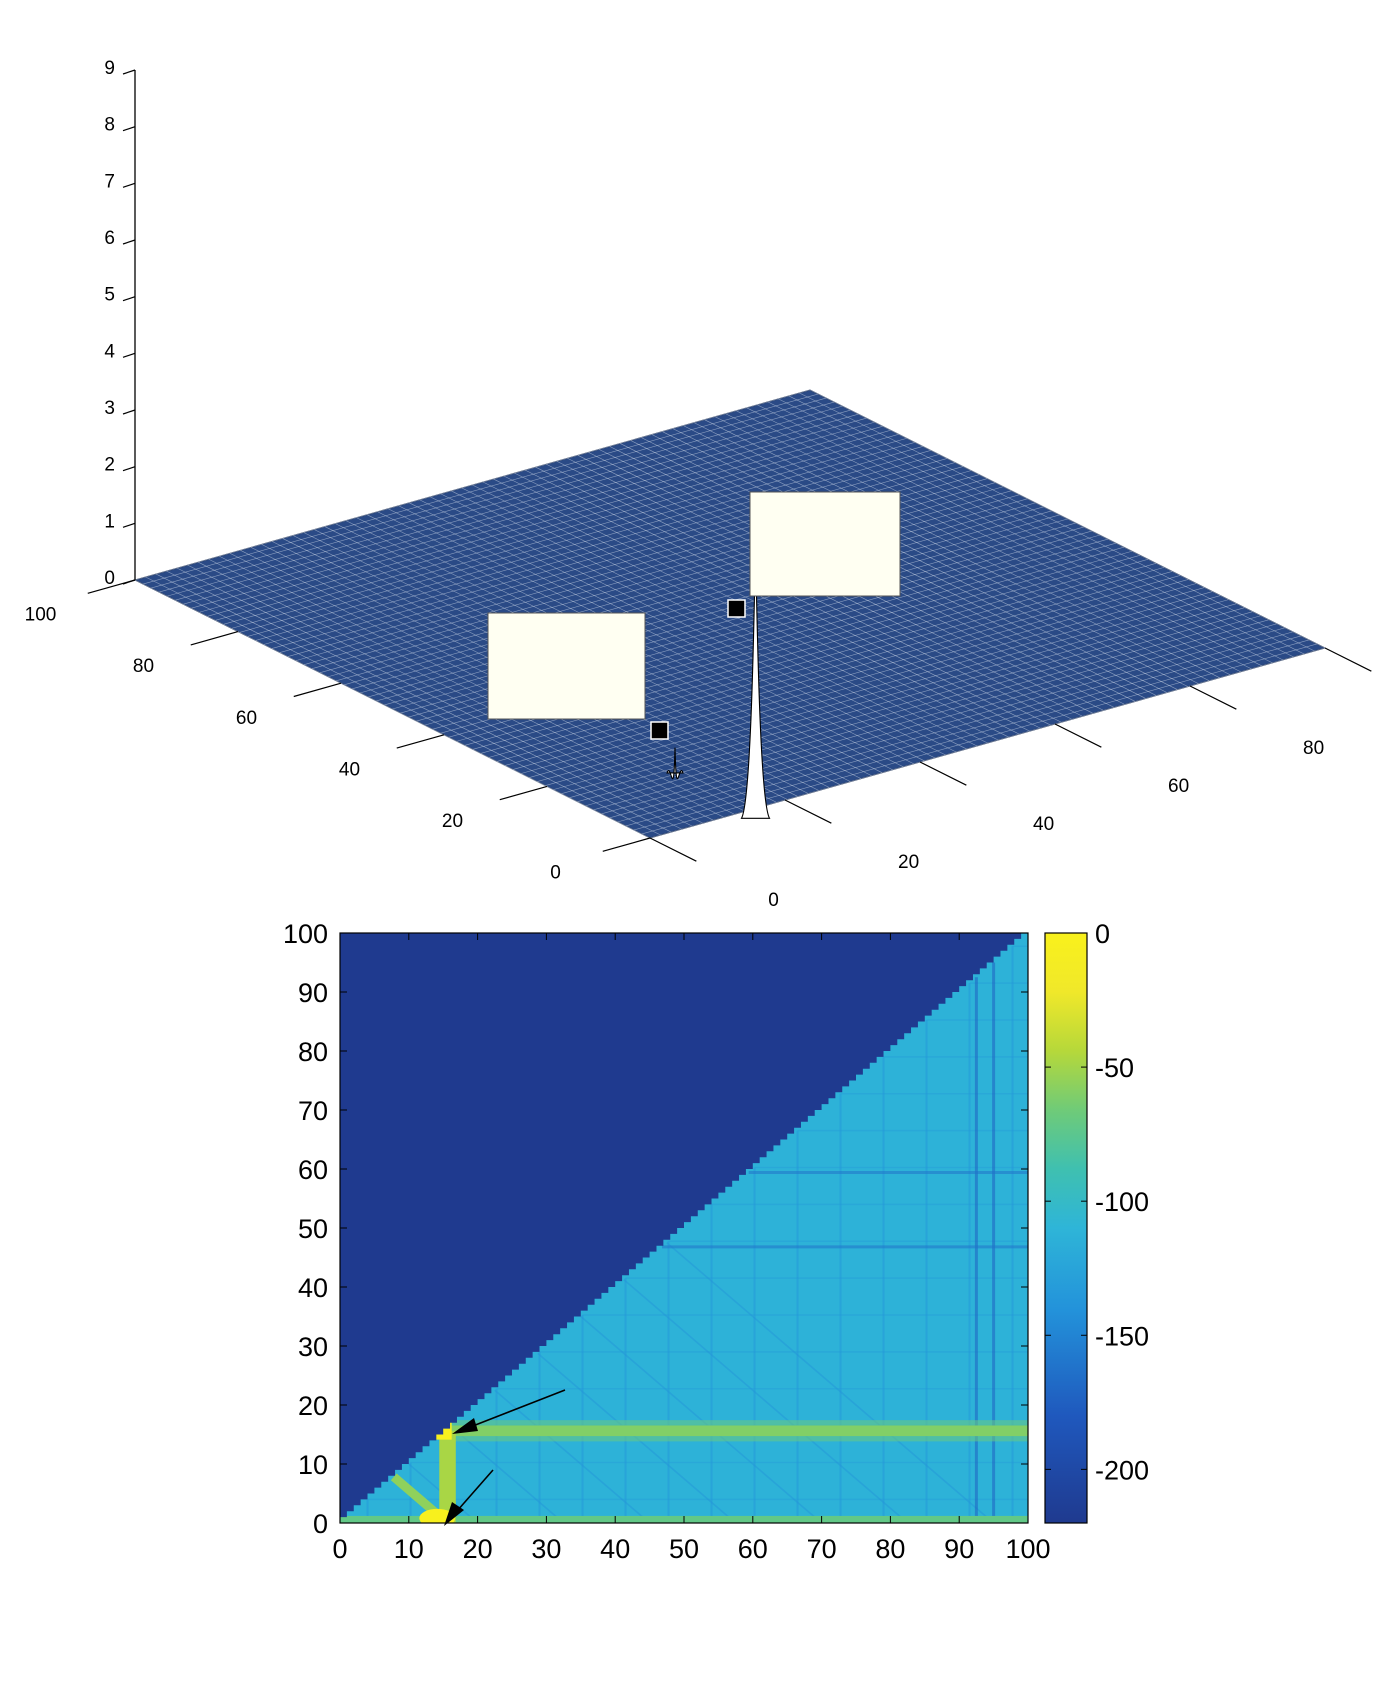 The image size is (1388, 1688). Describe the element at coordinates (246, 718) in the screenshot. I see `f2-tick-label: 60` at that location.